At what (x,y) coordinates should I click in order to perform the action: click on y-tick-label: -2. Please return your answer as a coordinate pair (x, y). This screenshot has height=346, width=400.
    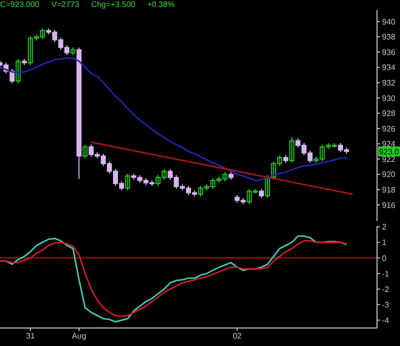
    Looking at the image, I should click on (386, 289).